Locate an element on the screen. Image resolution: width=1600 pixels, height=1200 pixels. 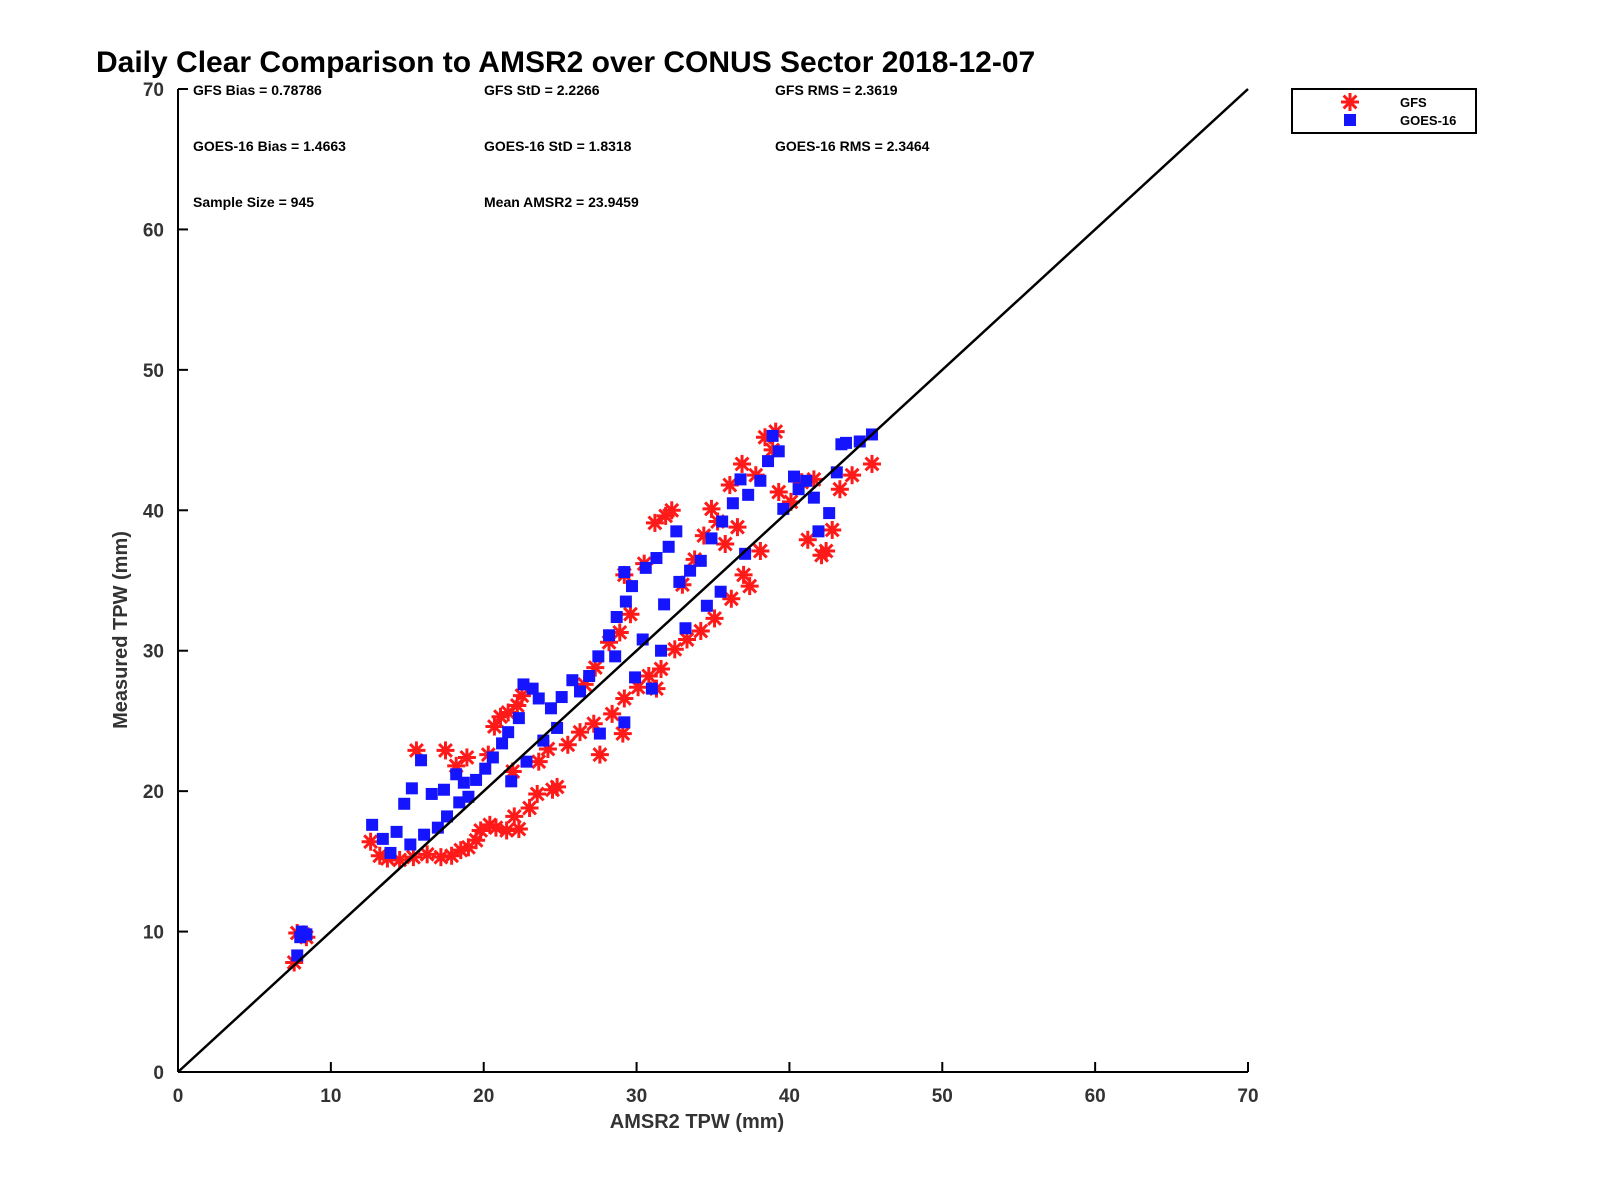
goes-rms-text: GOES-16 RMS = 2.3464 is located at coordinates (852, 146).